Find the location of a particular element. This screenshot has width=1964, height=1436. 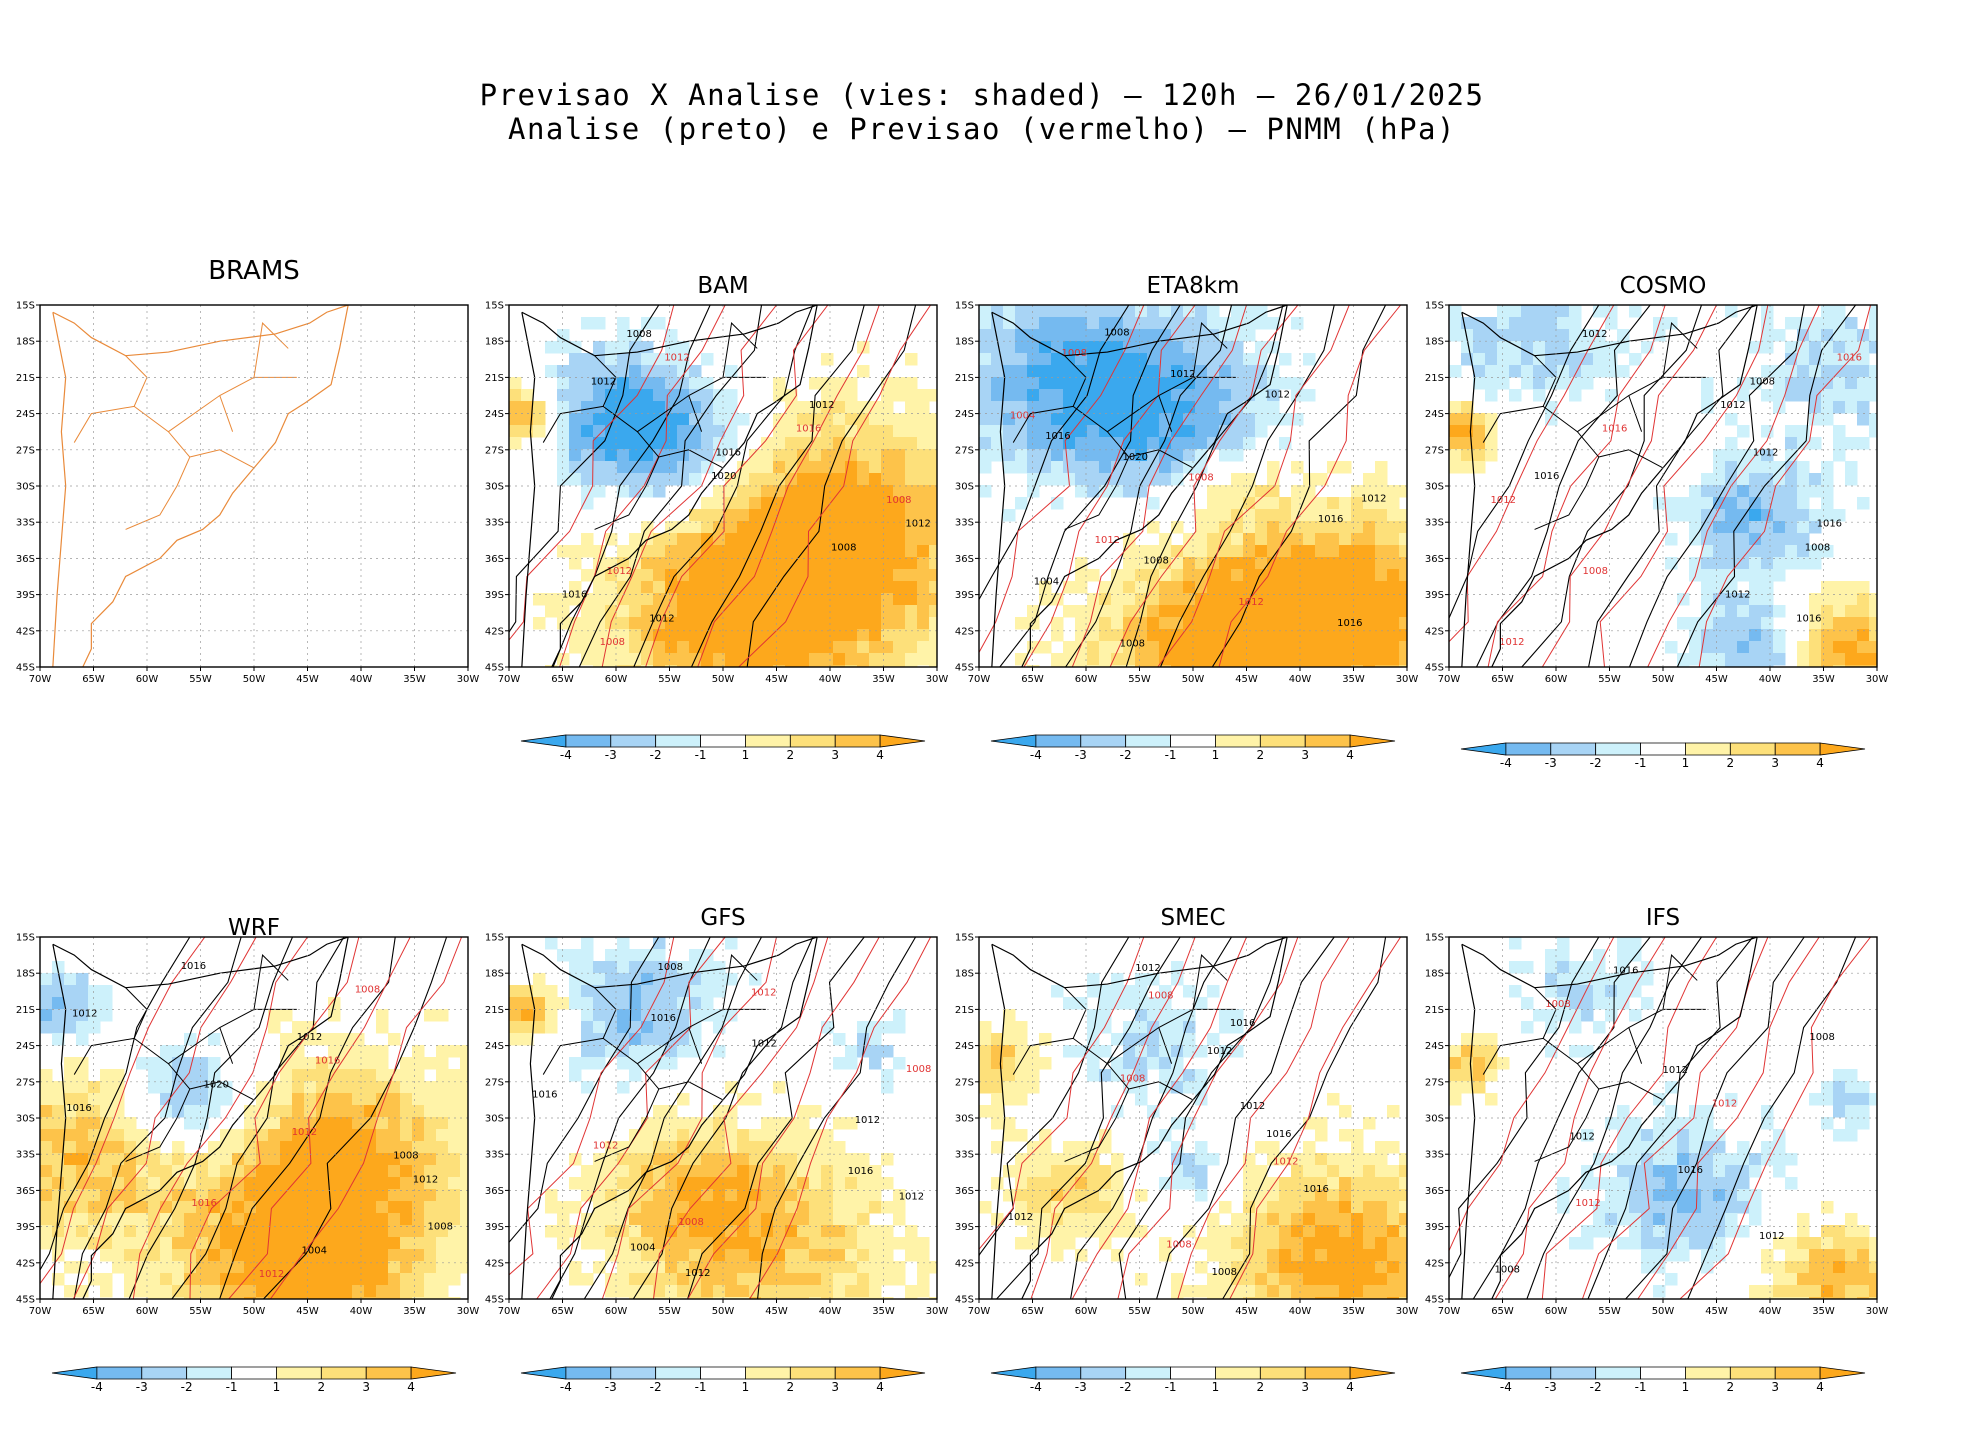

lon-tick-label: 60W is located at coordinates (1556, 1311).